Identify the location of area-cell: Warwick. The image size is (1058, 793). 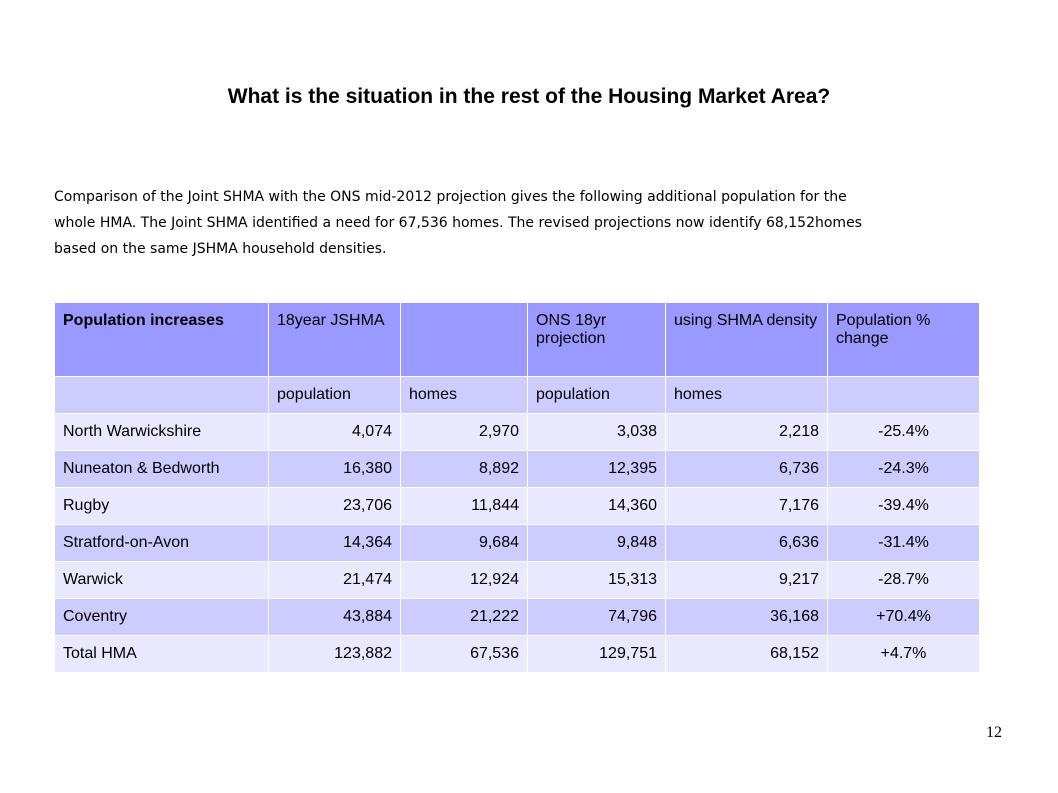
(161, 580).